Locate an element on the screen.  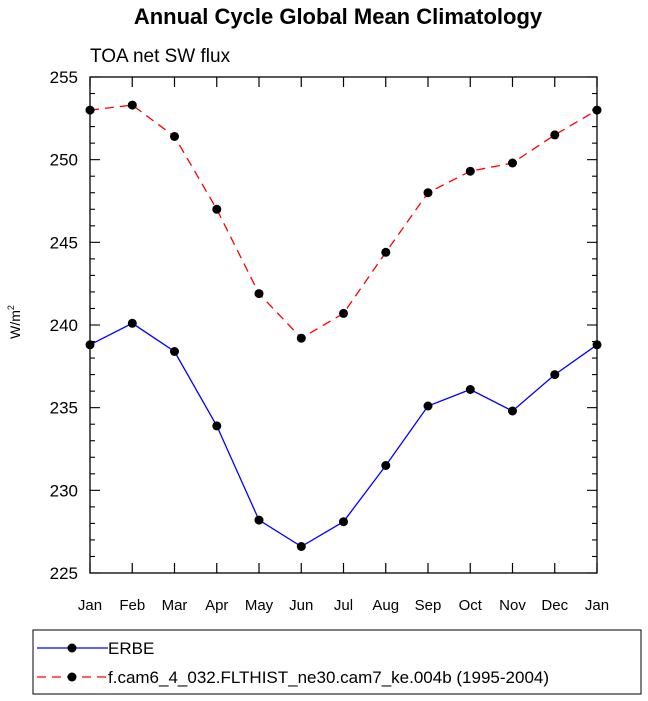
svg-text: W/m2 is located at coordinates (14, 322).